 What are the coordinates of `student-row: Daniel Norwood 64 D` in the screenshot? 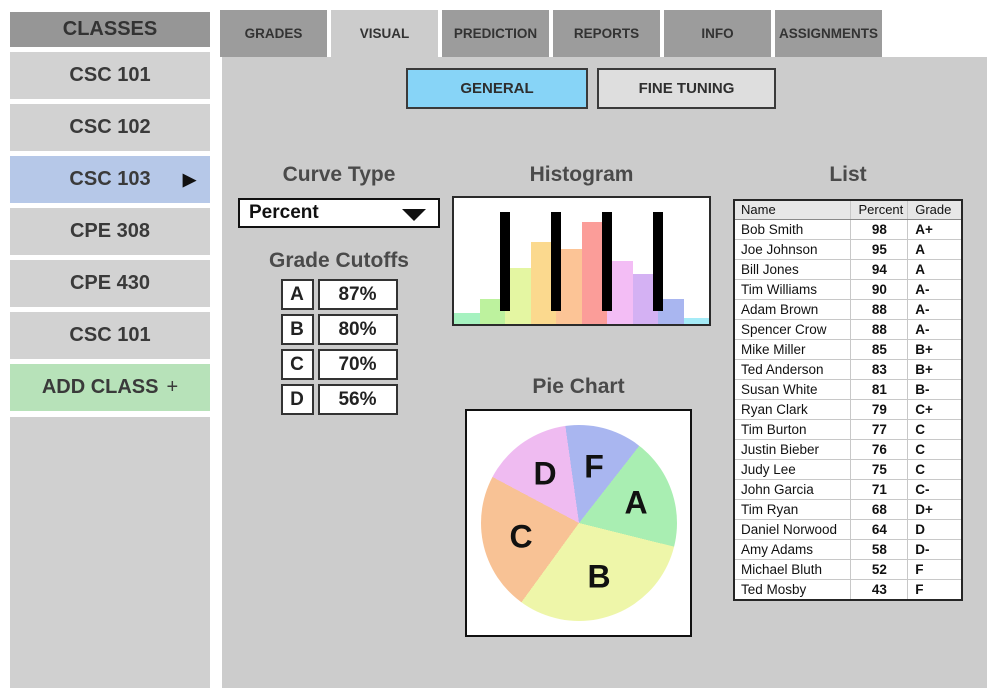 It's located at (848, 529).